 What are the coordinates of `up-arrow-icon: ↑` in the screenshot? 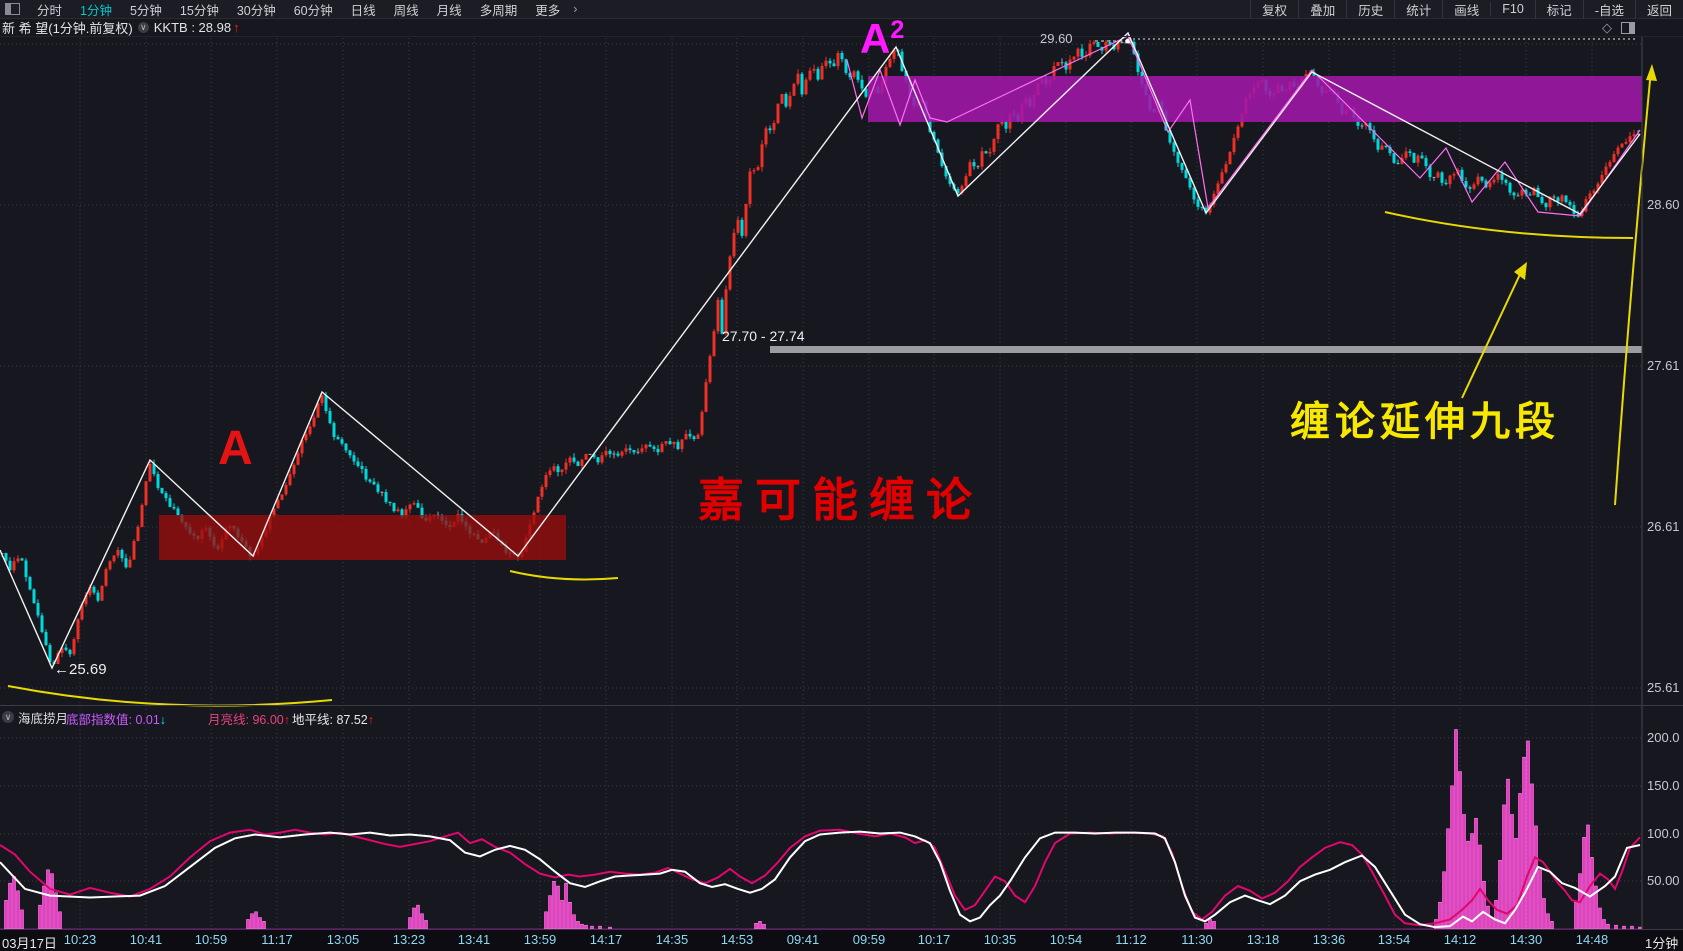 It's located at (370, 720).